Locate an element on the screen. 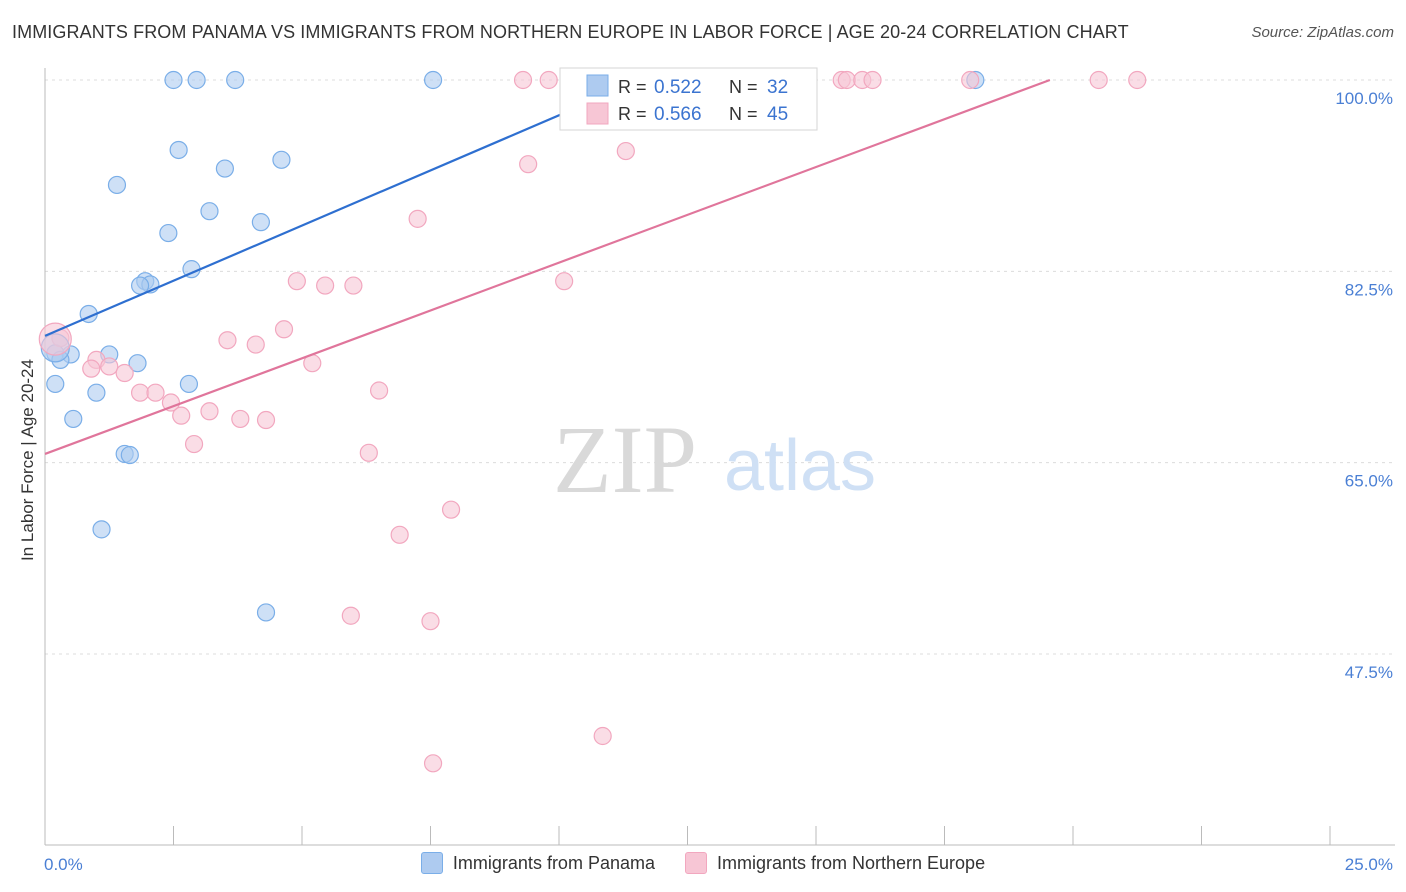 This screenshot has width=1406, height=892. trend-line-panama is located at coordinates (343, 207).